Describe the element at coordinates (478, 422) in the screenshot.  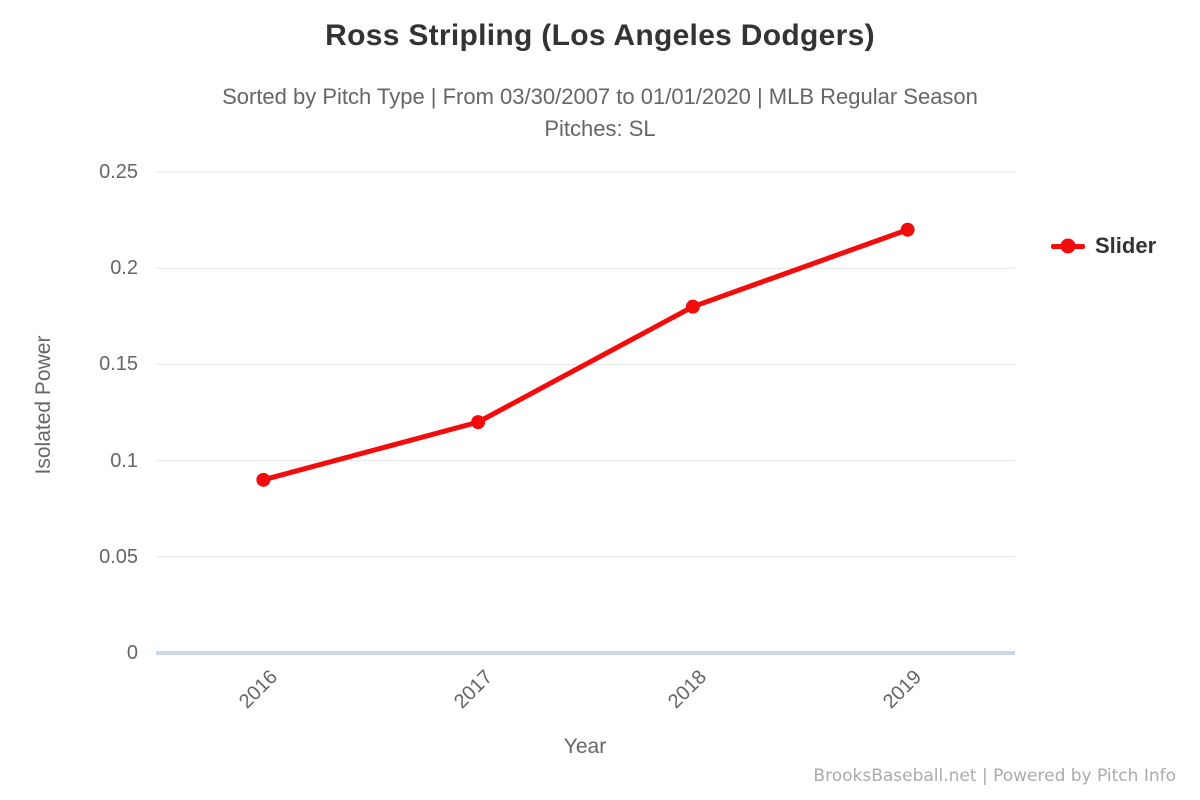
I see `data-point-2017` at that location.